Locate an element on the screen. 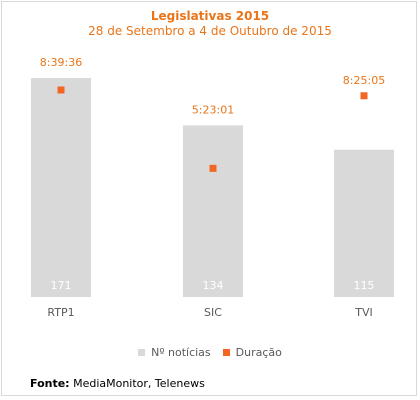 Image resolution: width=420 pixels, height=400 pixels. chart-legend: Nº notícias Duração is located at coordinates (210, 352).